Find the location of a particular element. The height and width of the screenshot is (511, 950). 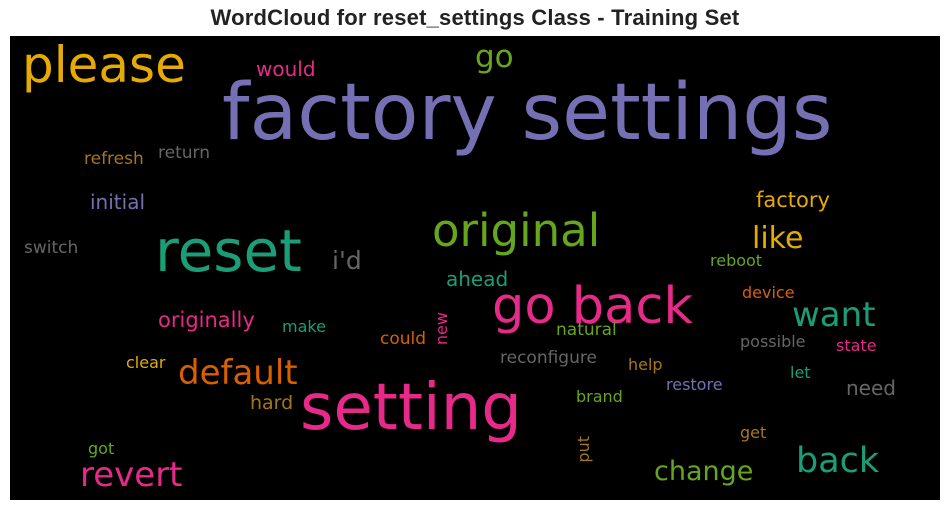

word-could: could is located at coordinates (403, 339).